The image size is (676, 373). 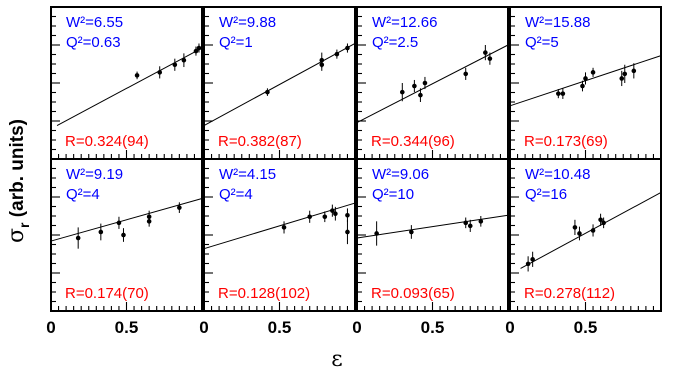 I want to click on panel-w2-label: W²=4.15, so click(x=247, y=174).